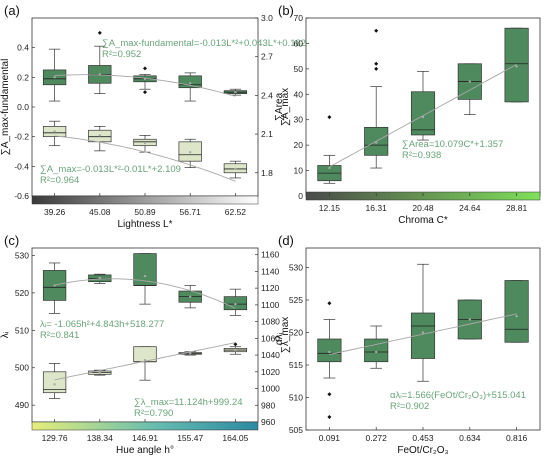 The image size is (550, 460). What do you see at coordinates (153, 413) in the screenshot?
I see `r2-text: R²=0.790` at bounding box center [153, 413].